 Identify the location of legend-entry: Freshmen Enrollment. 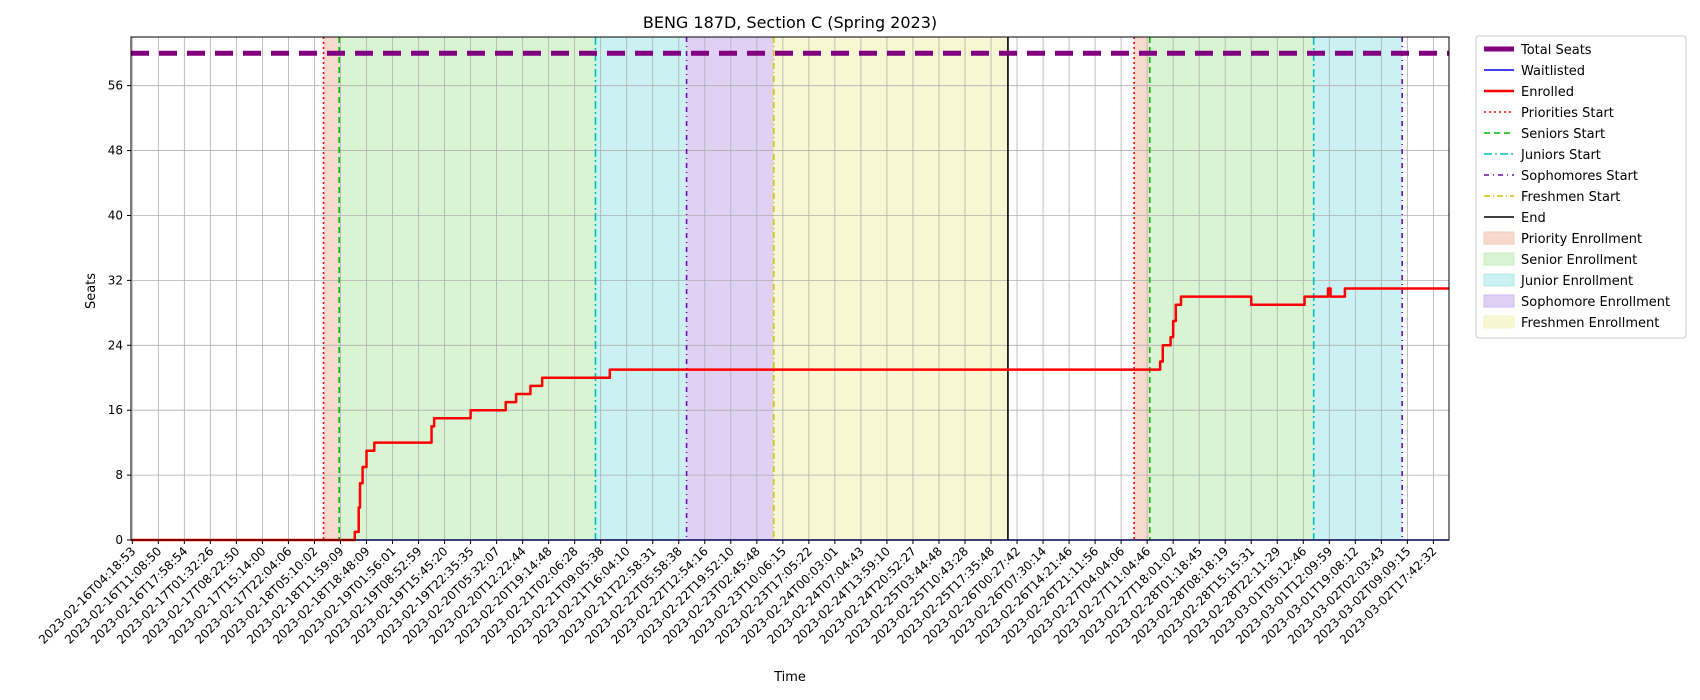
(1571, 323).